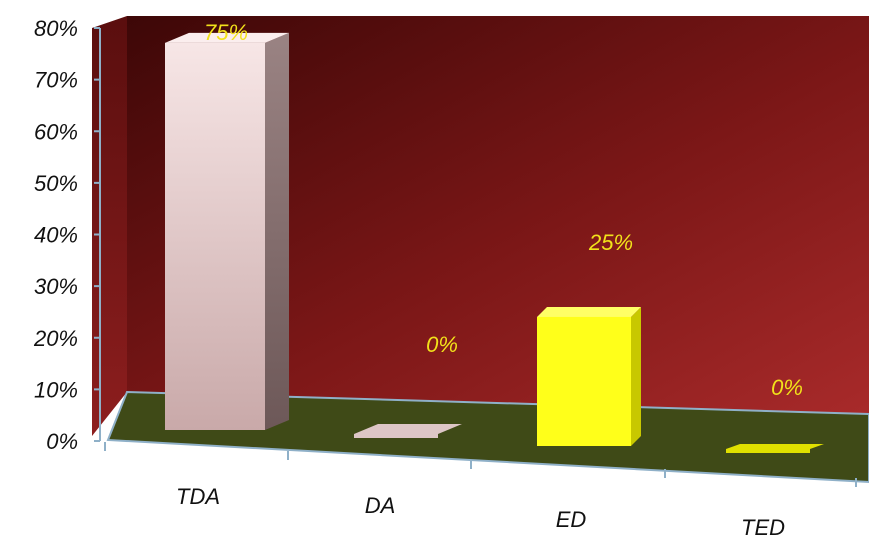  I want to click on y-tick-label: 20%, so click(55, 338).